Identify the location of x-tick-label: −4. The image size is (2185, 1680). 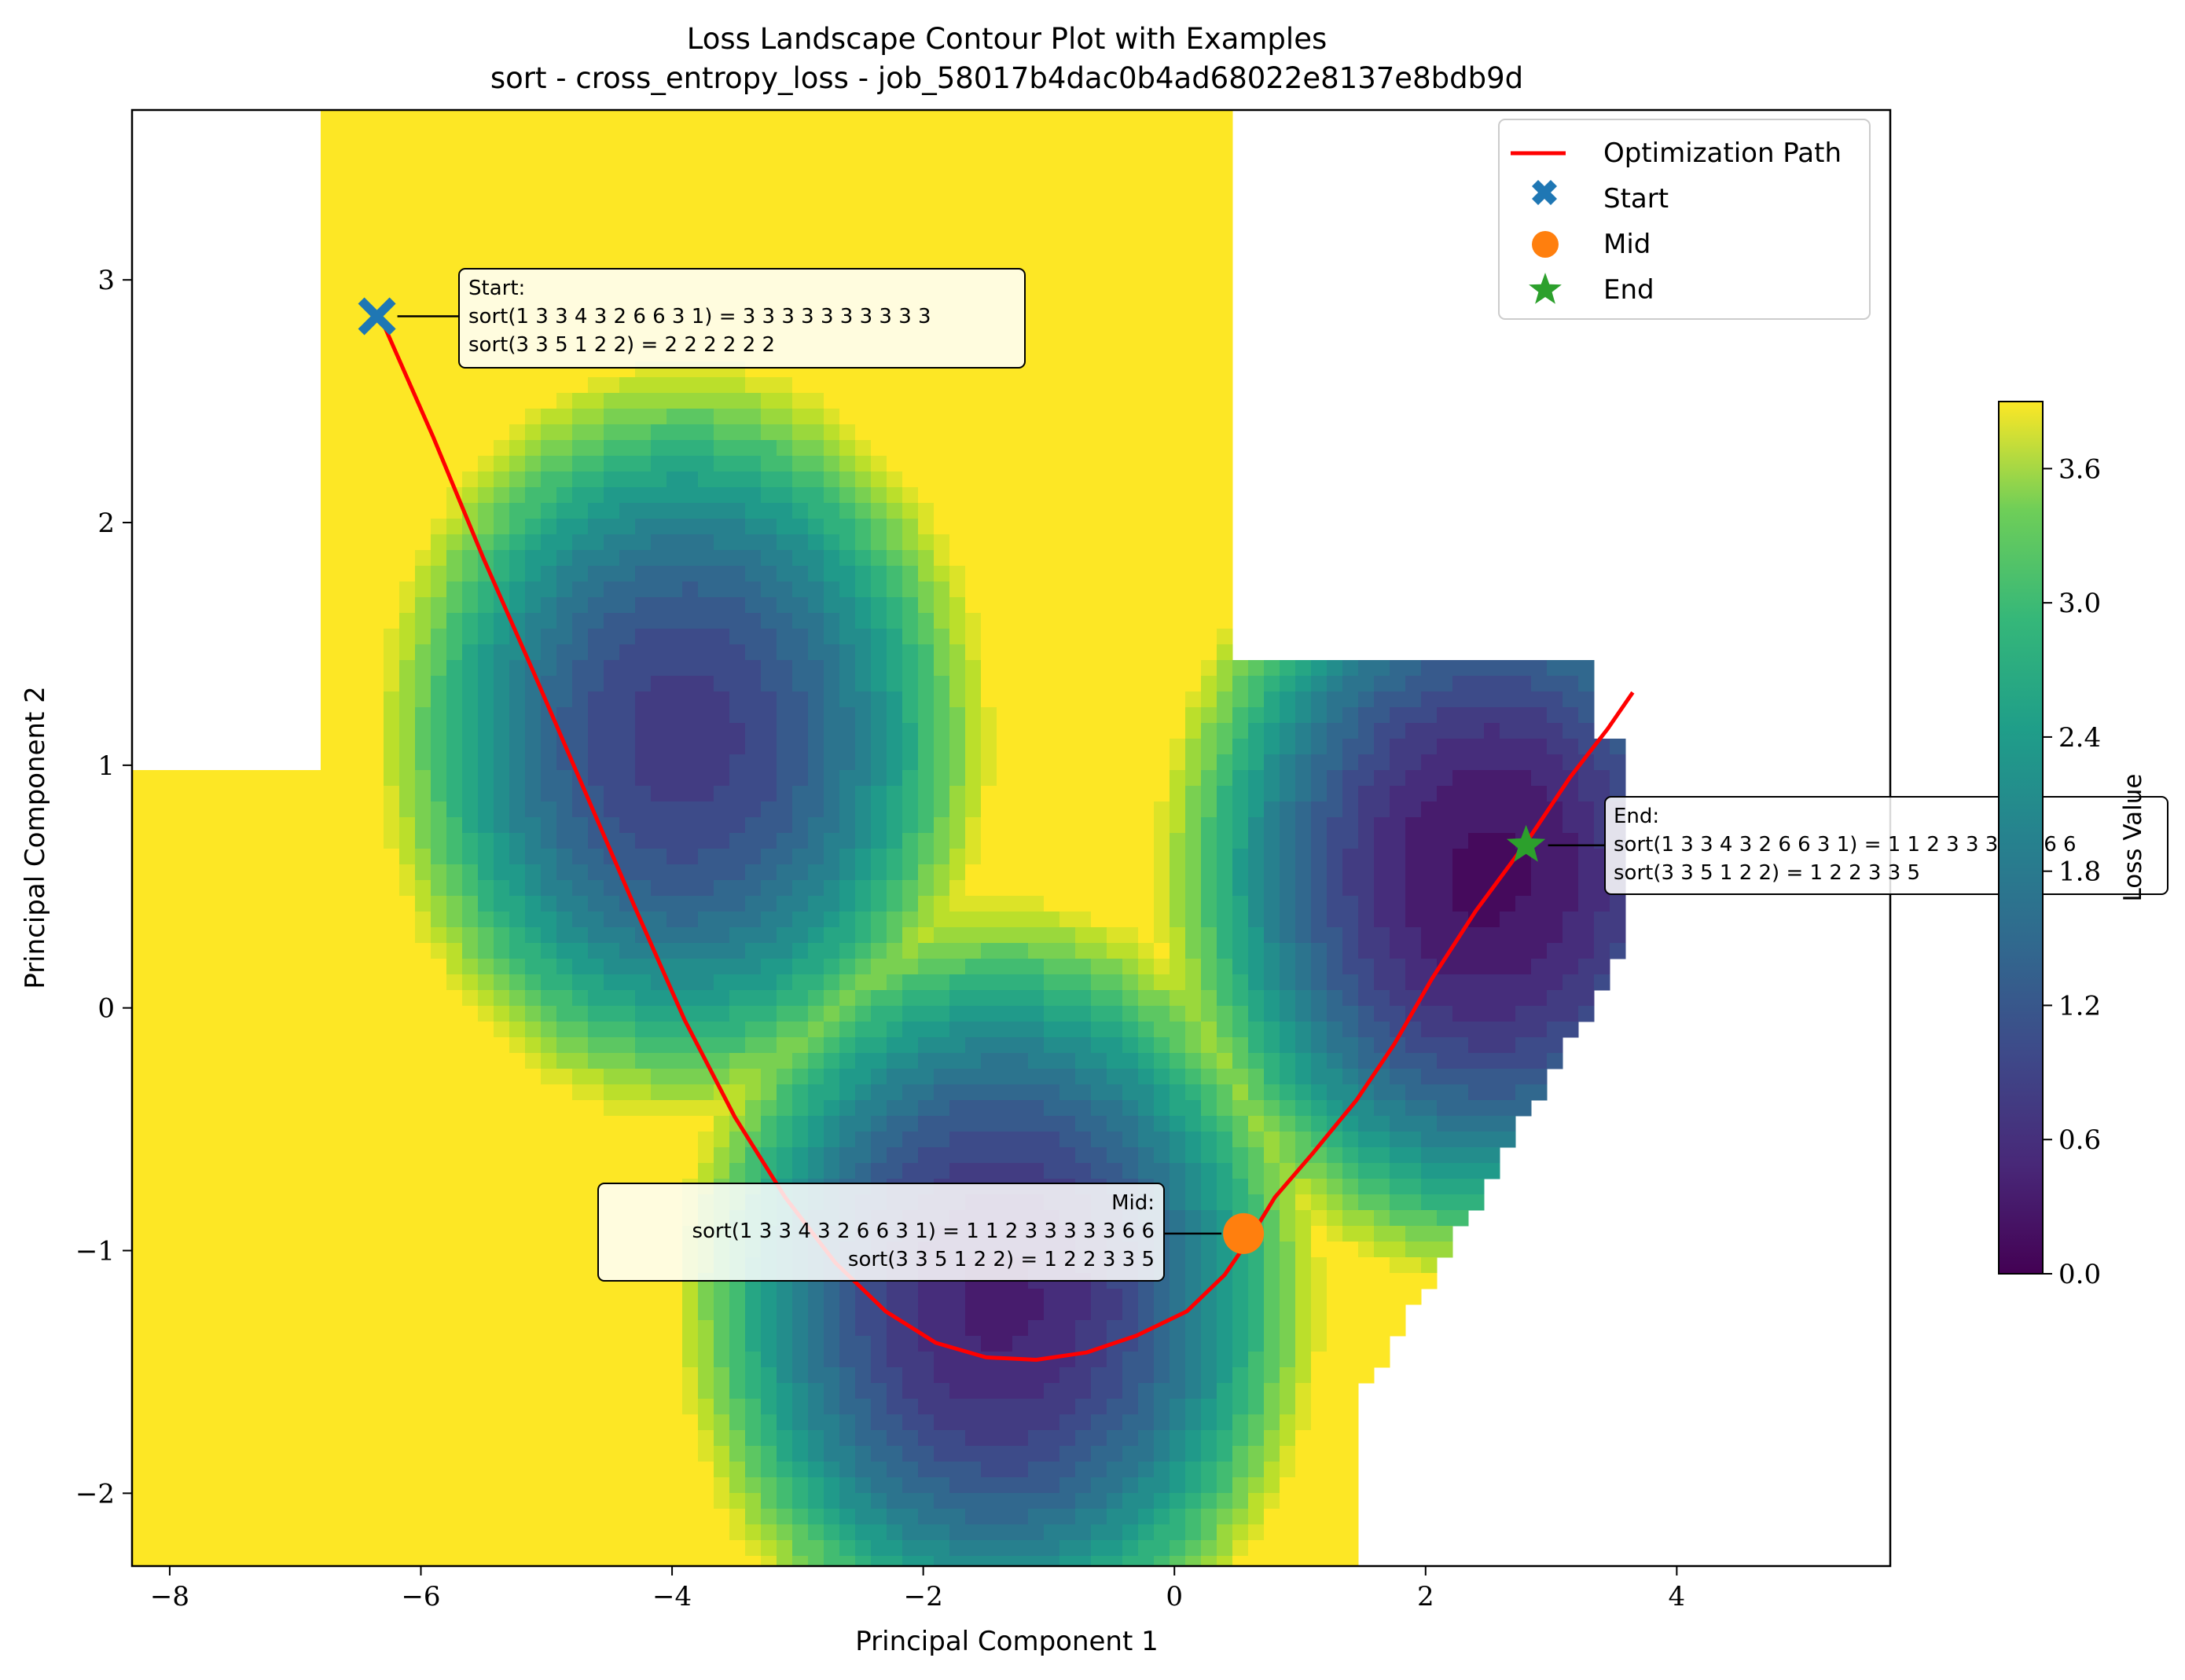
(672, 1596).